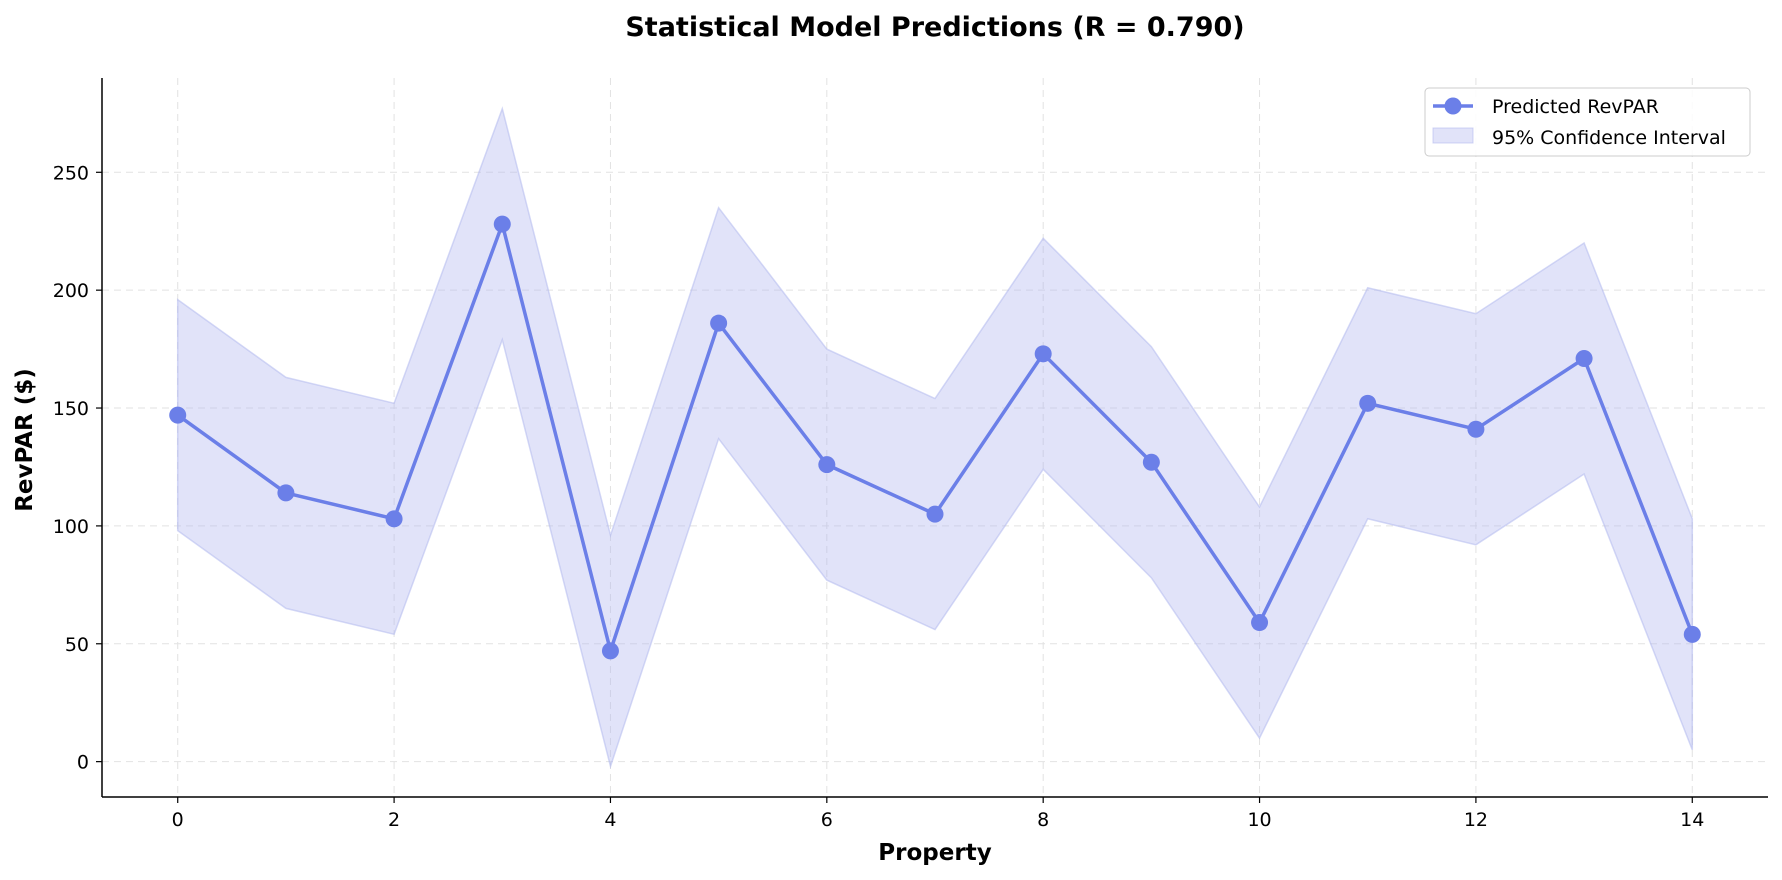 The height and width of the screenshot is (880, 1782). I want to click on y-tick-label: 100, so click(71, 527).